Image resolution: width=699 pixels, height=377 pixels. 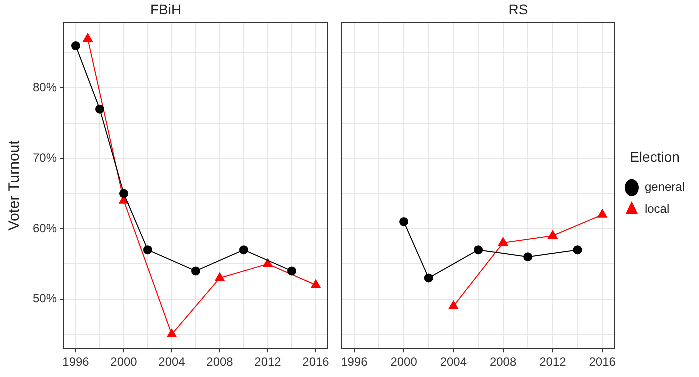 I want to click on y-tick-label: 50%, so click(x=45, y=299).